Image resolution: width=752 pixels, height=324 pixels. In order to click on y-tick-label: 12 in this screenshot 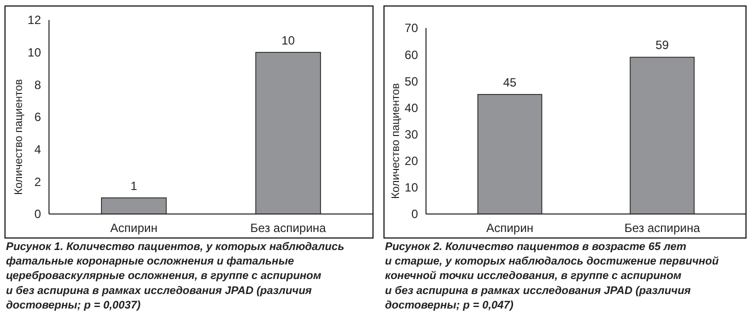, I will do `click(35, 20)`.